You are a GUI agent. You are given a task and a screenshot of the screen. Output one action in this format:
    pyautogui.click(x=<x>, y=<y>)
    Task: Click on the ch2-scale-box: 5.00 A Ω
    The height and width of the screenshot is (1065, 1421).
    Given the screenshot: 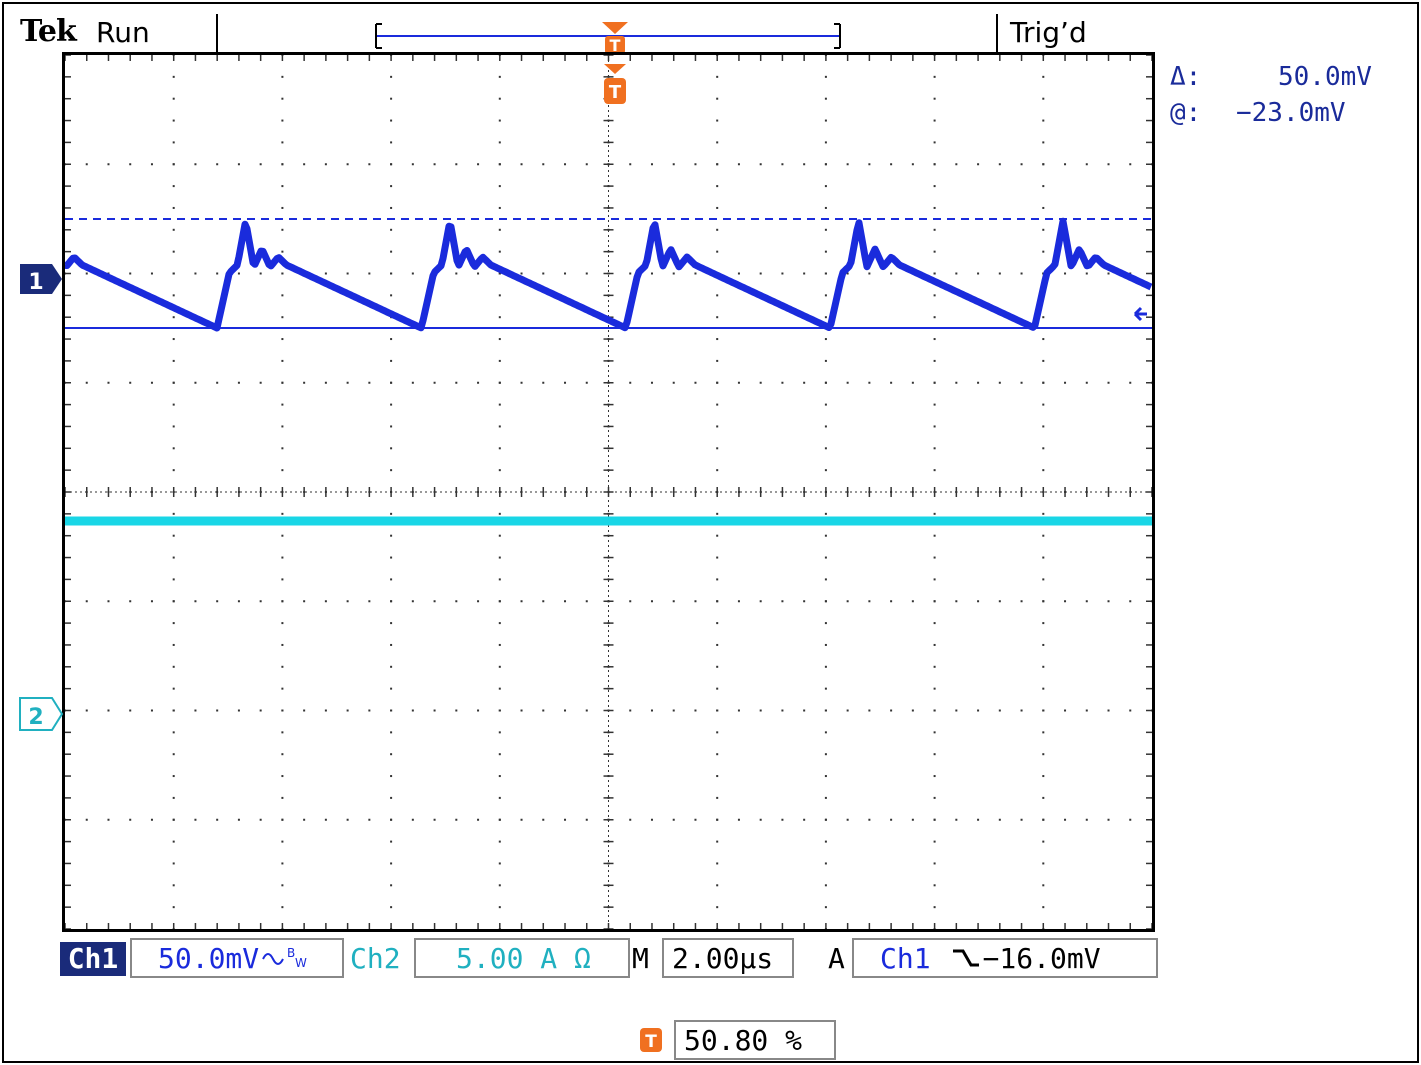 What is the action you would take?
    pyautogui.click(x=522, y=958)
    